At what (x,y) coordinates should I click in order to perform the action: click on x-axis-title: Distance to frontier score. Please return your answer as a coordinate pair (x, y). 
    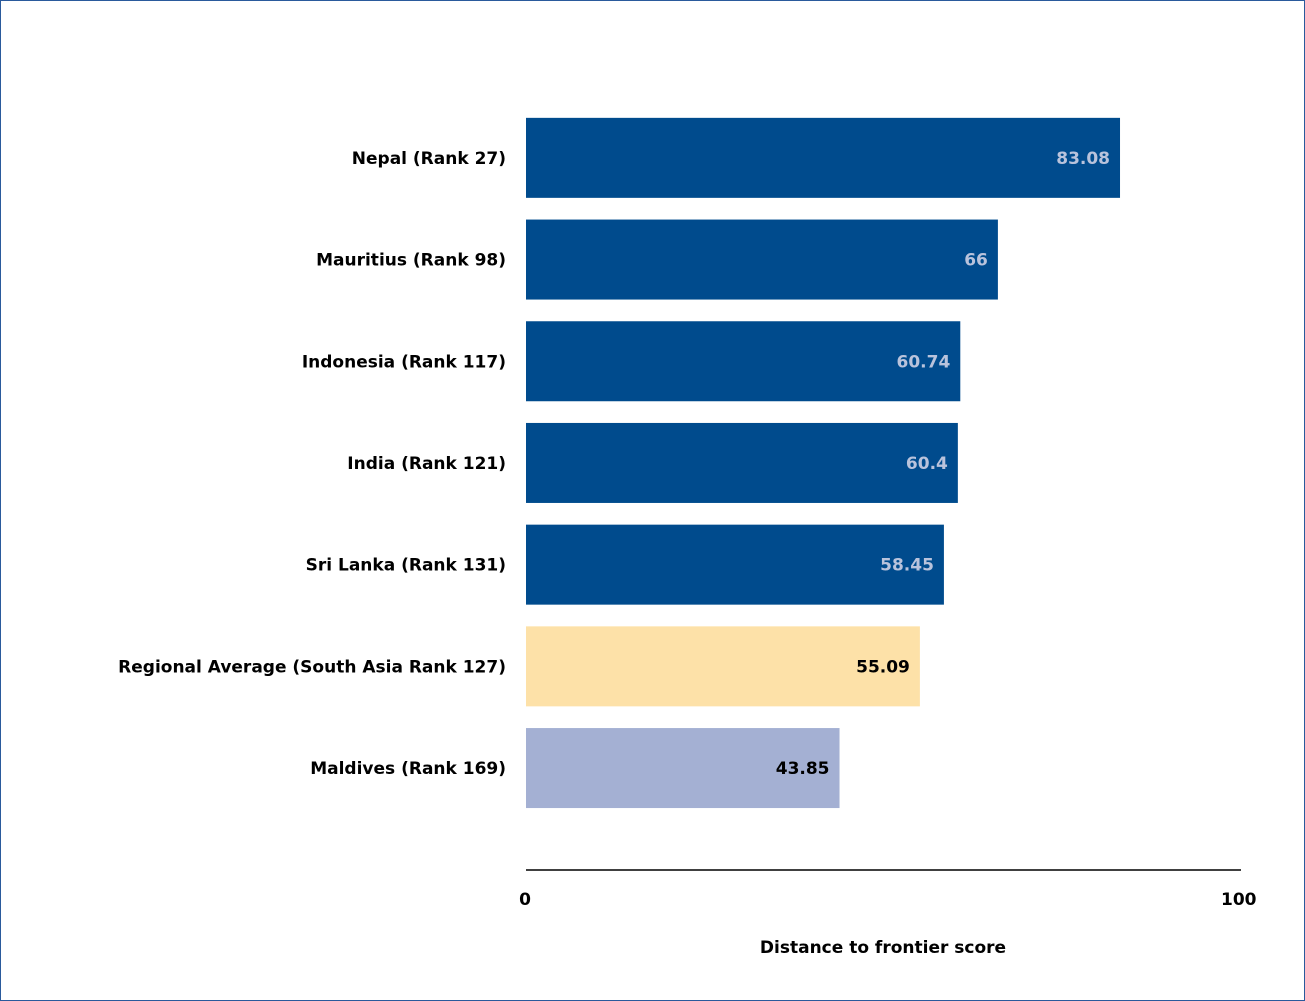
    Looking at the image, I should click on (883, 948).